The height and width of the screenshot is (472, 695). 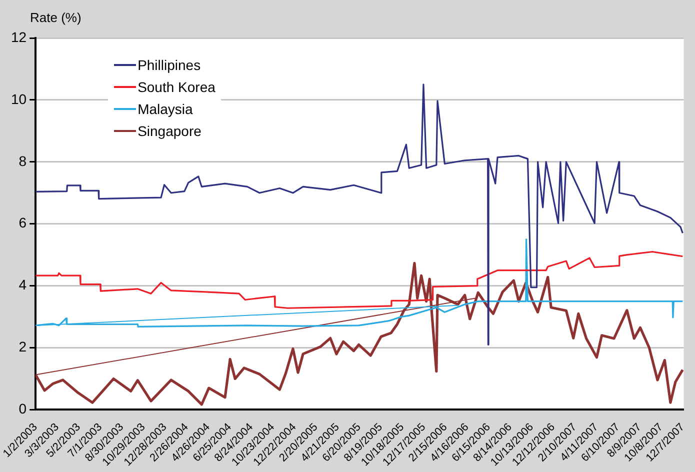 I want to click on y-tick-label: 6, so click(x=22, y=222).